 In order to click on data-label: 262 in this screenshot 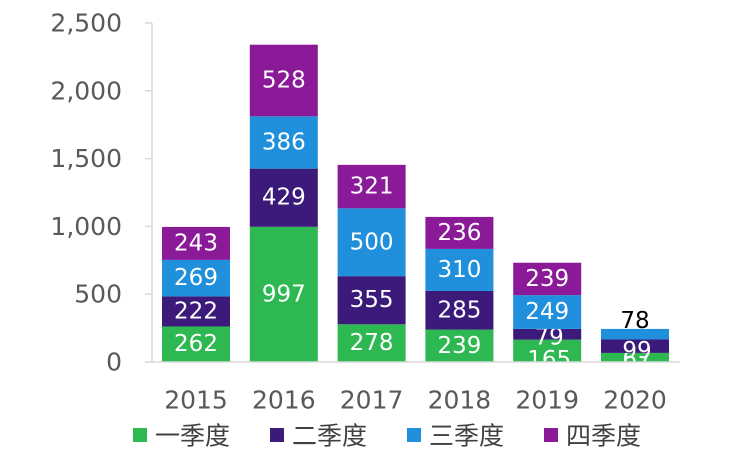, I will do `click(196, 344)`.